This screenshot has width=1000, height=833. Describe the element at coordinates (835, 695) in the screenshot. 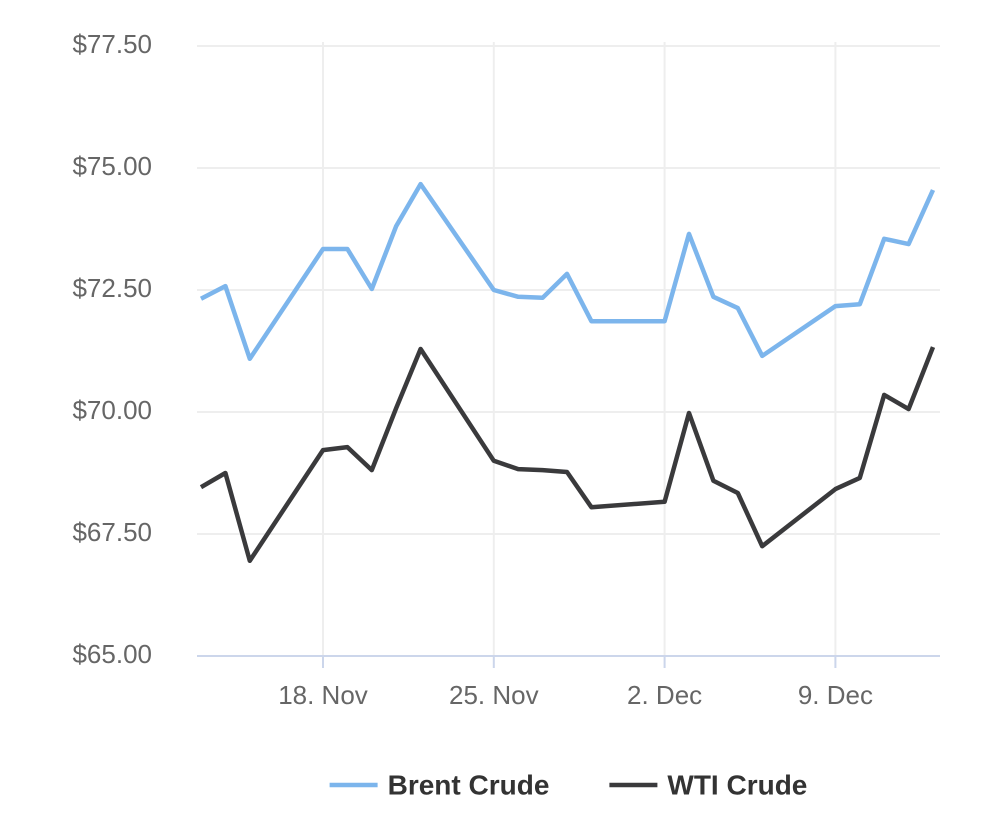

I see `x-tick-label: 9. Dec` at that location.